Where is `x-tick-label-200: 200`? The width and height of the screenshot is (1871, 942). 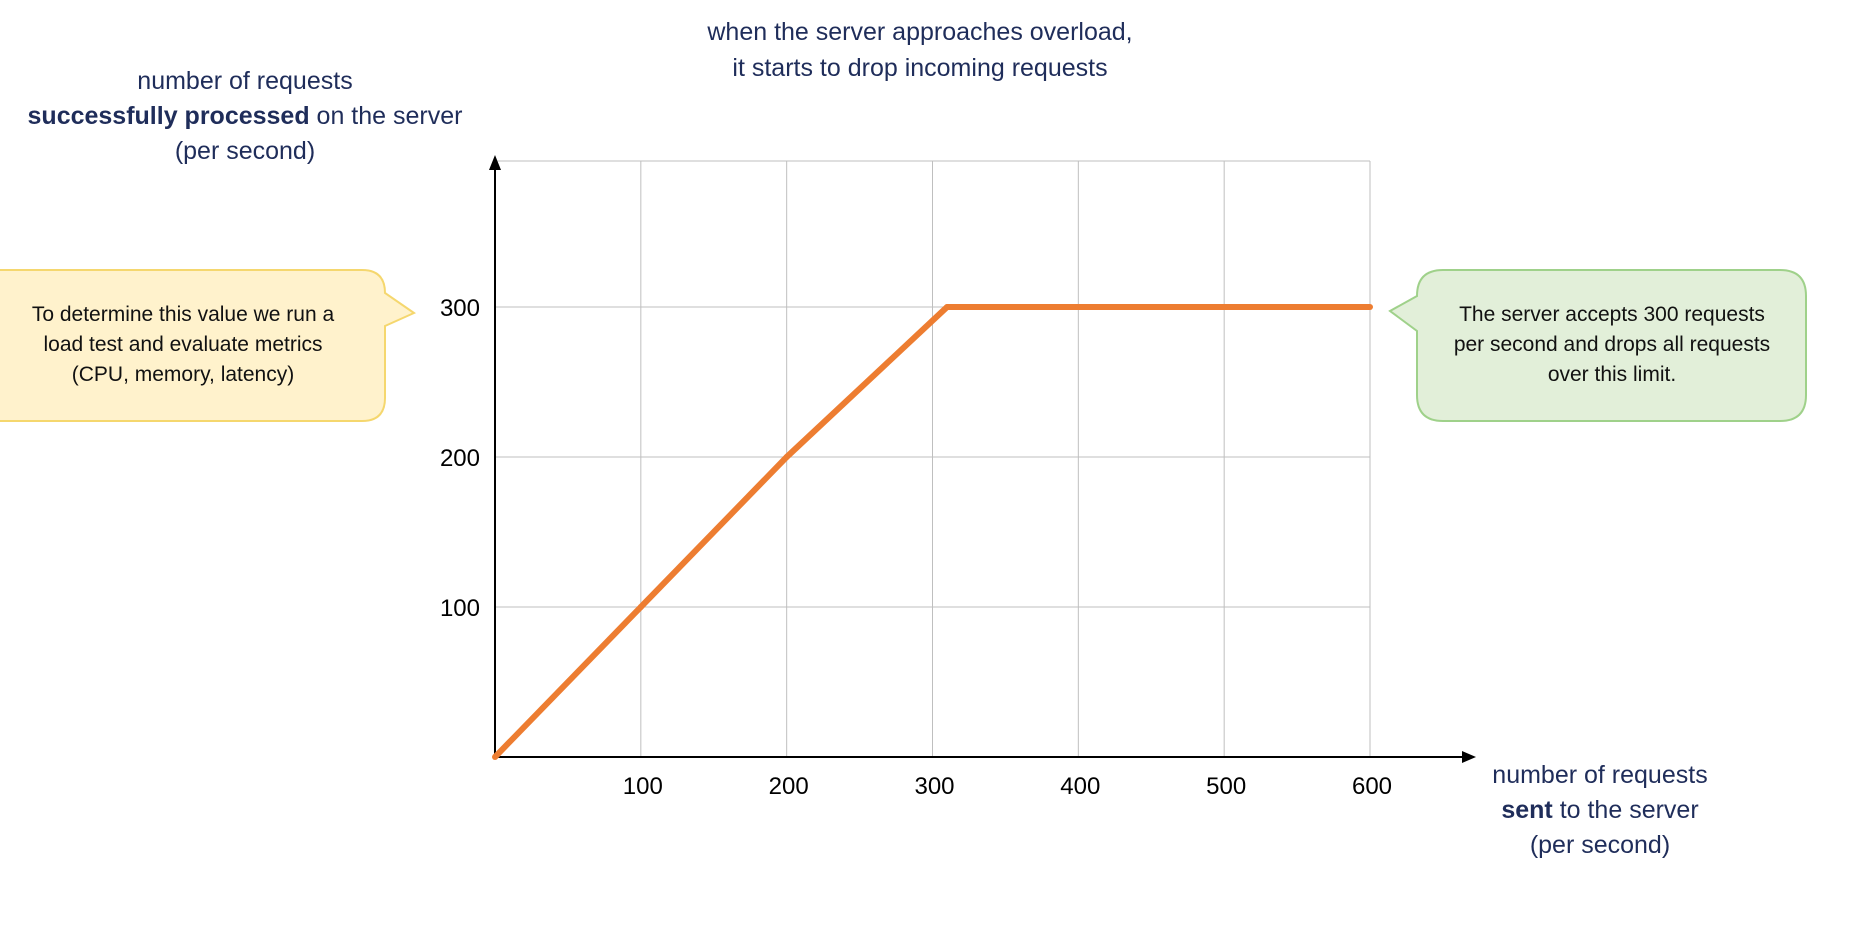
x-tick-label-200: 200 is located at coordinates (789, 786).